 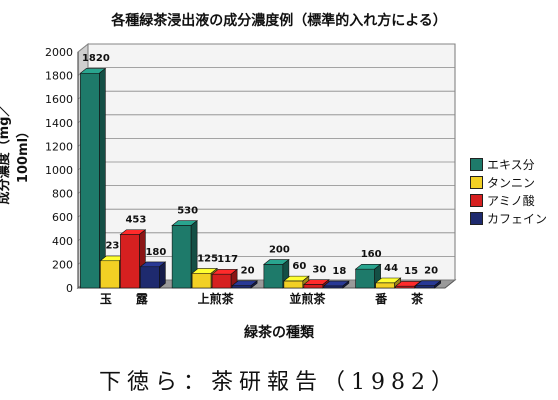 I want to click on legend-item: エキス分, so click(x=508, y=164).